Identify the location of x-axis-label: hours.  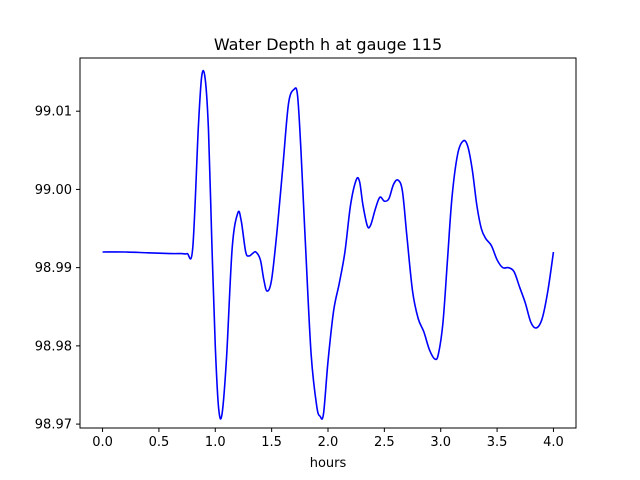
(328, 463).